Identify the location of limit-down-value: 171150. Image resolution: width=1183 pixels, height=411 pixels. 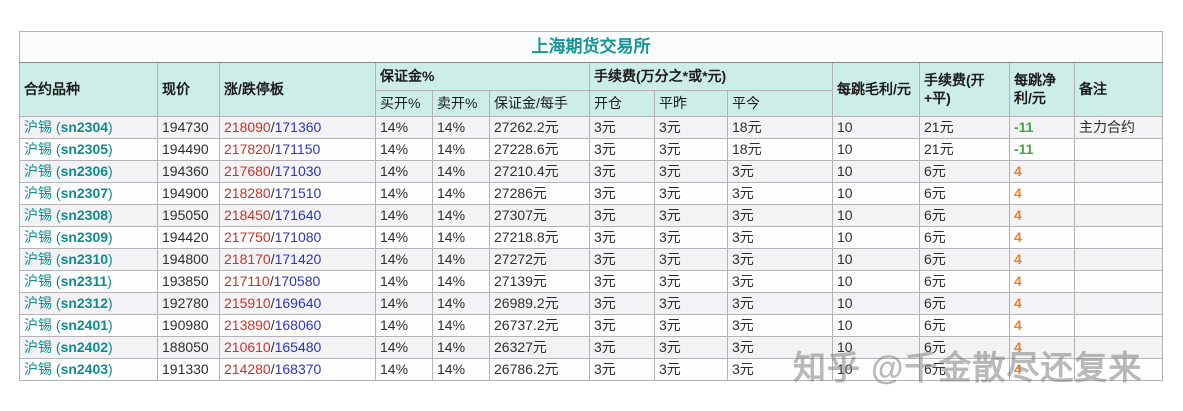
(297, 148).